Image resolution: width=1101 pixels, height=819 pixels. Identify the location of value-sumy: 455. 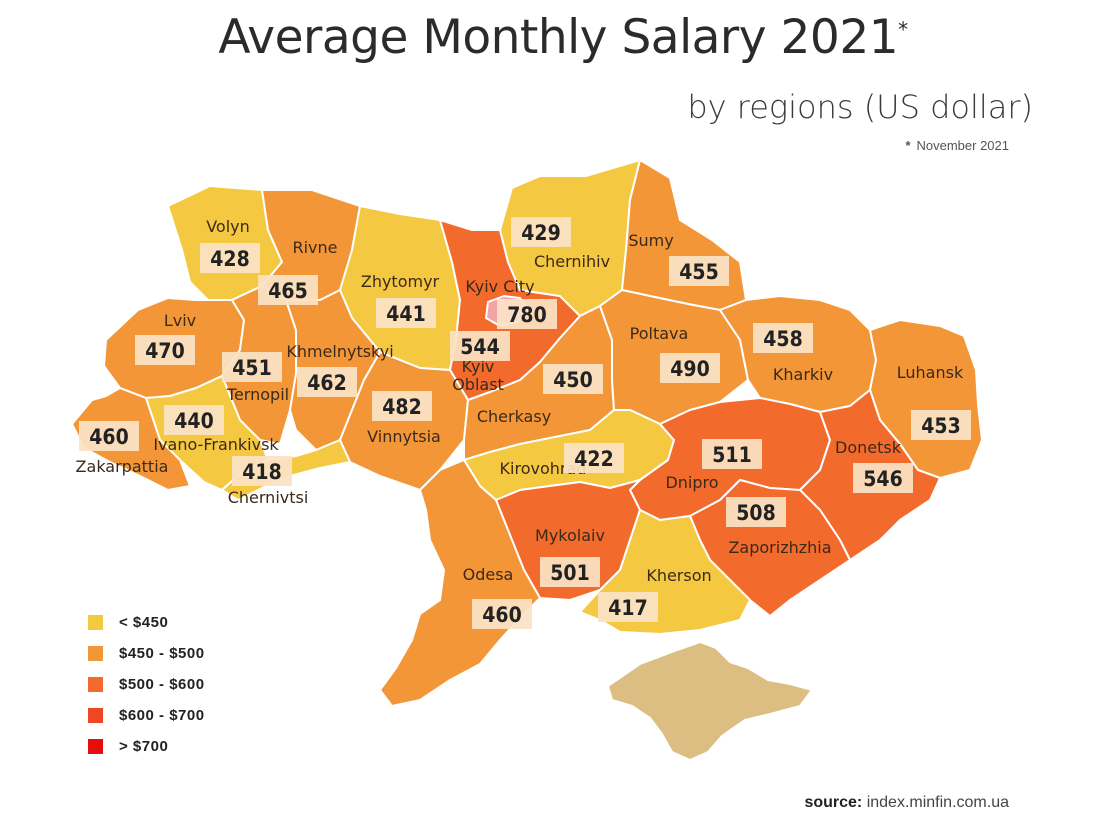
(698, 272).